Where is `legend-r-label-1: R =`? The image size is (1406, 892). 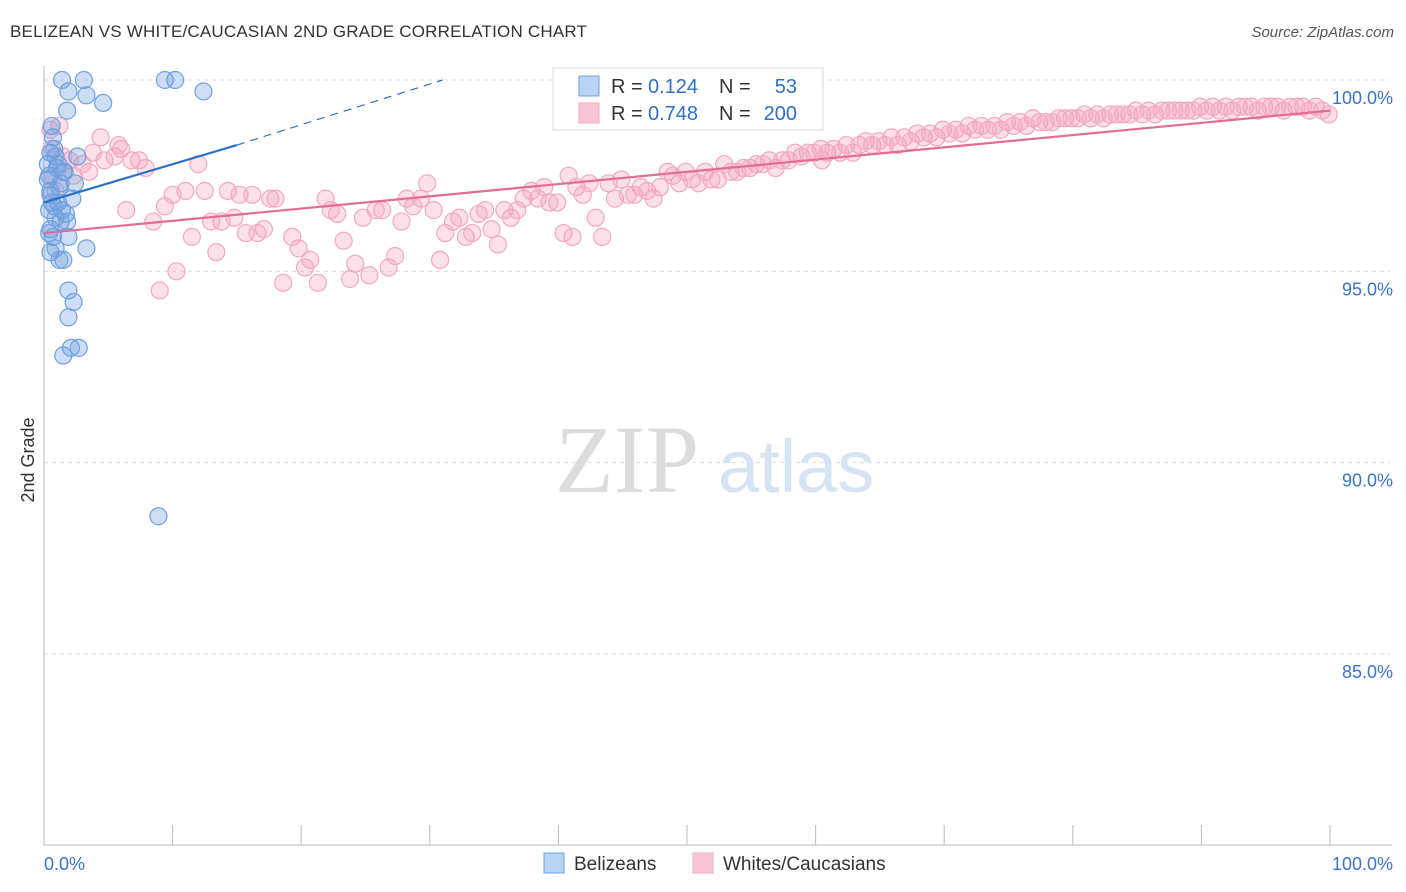
legend-r-label-1: R = is located at coordinates (627, 87).